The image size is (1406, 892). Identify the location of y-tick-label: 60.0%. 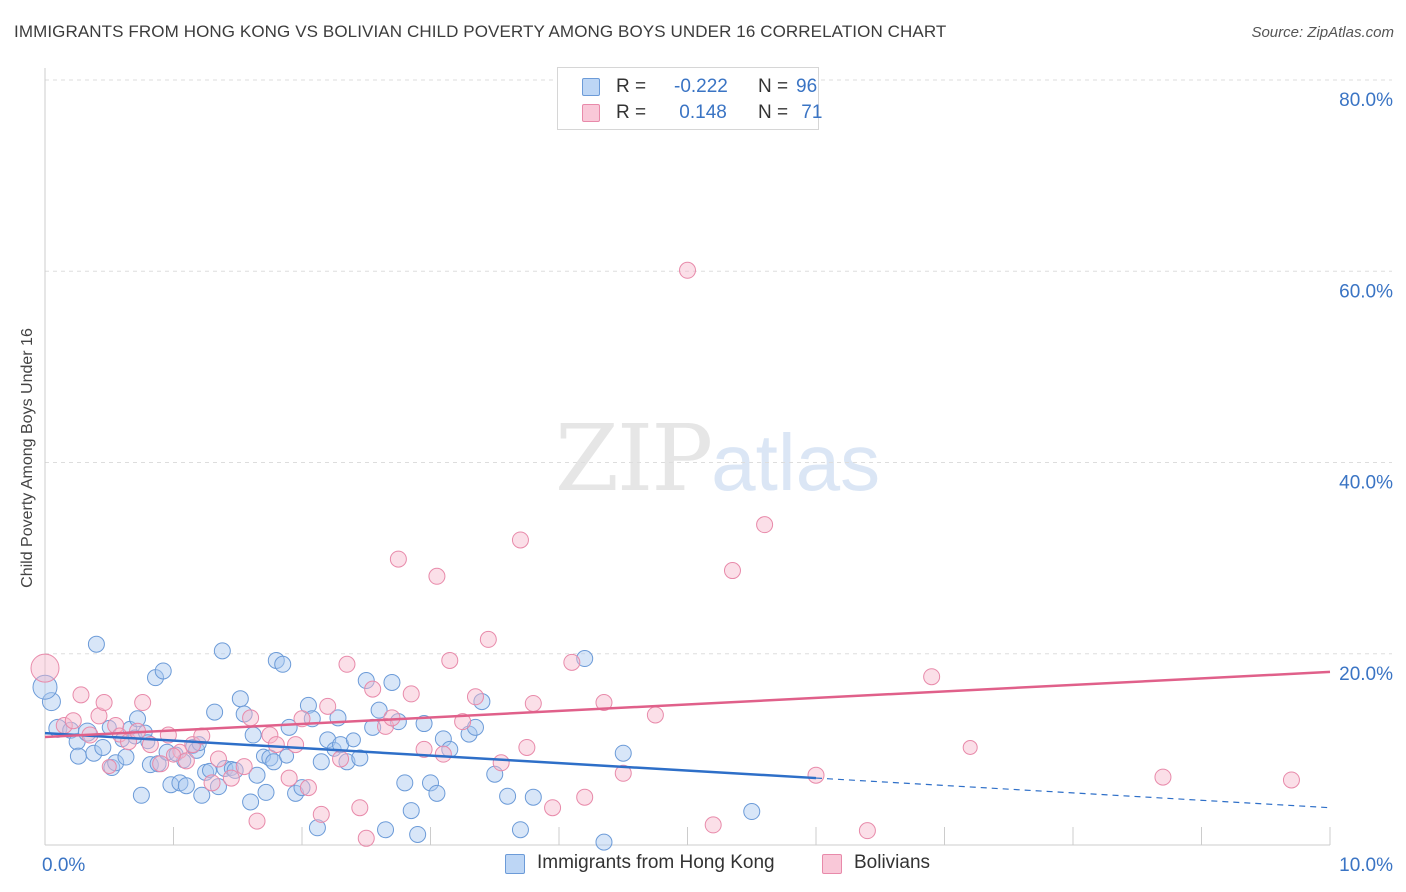
(1366, 291).